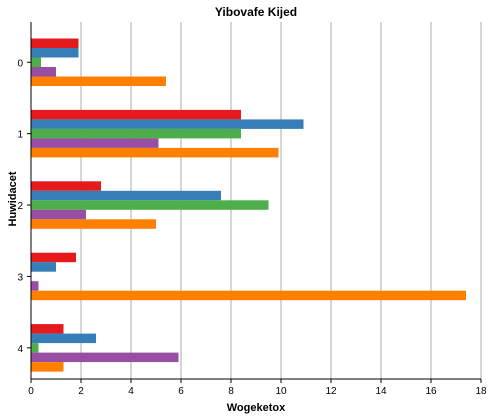  What do you see at coordinates (43, 267) in the screenshot?
I see `bar-cat3-series1` at bounding box center [43, 267].